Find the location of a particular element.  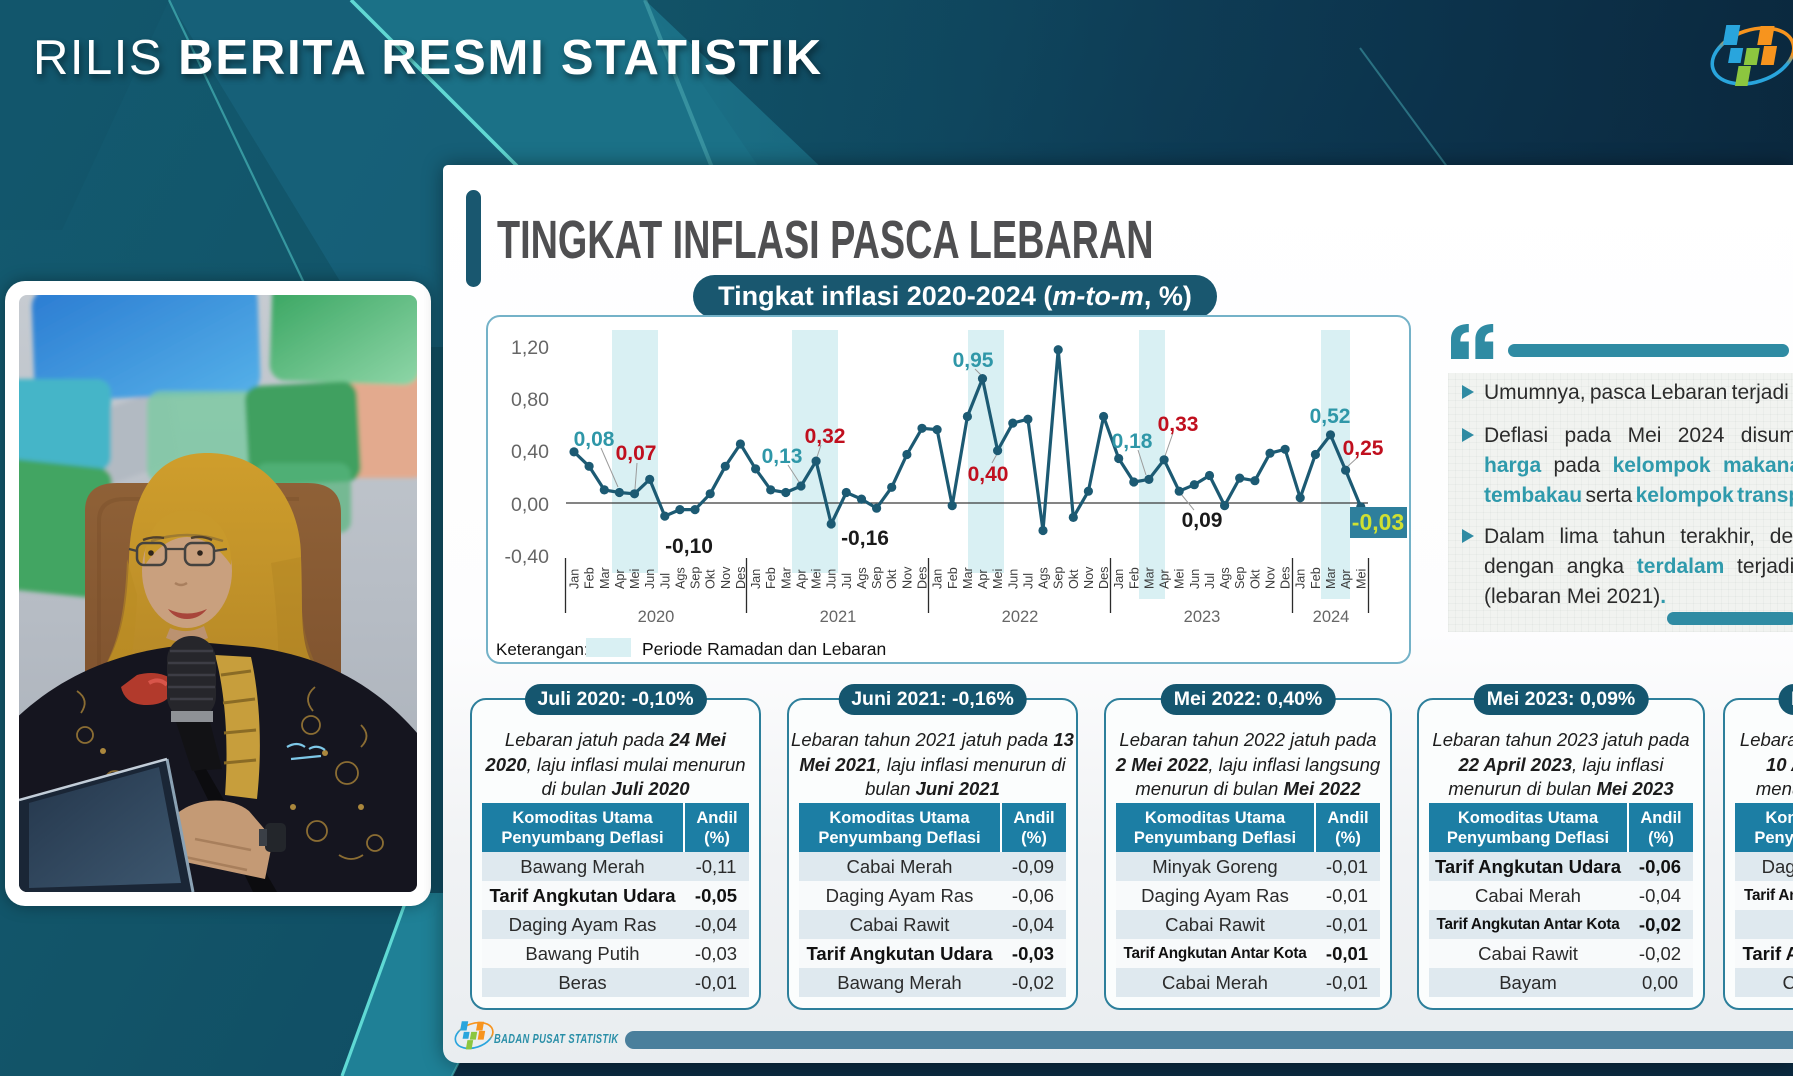

svg-text: 0,18 is located at coordinates (1132, 441).